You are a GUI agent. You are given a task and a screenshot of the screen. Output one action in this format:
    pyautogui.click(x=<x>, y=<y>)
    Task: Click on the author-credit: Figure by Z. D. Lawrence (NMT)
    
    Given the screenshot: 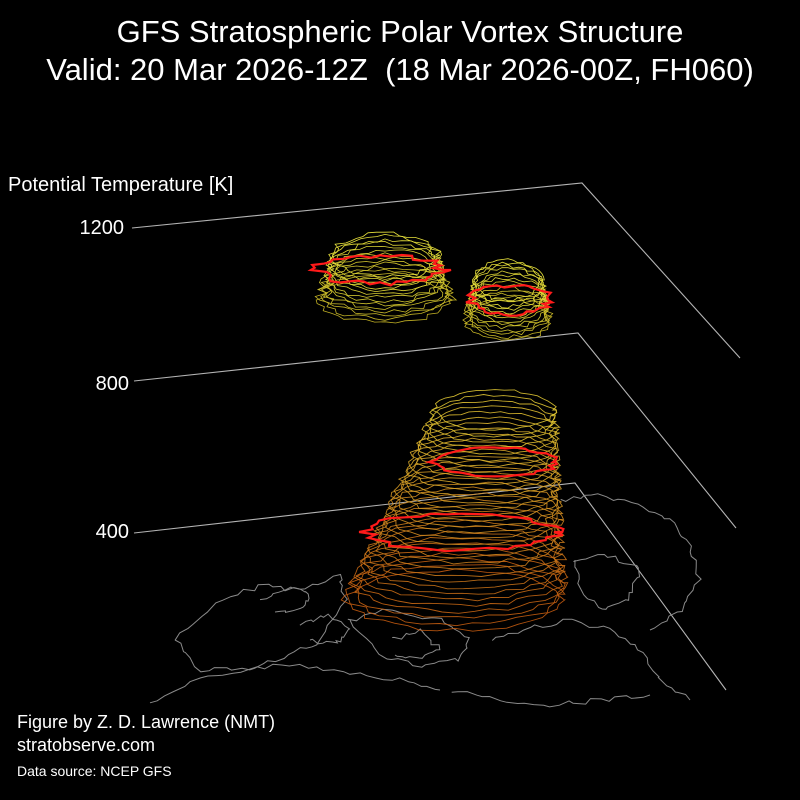 What is the action you would take?
    pyautogui.click(x=146, y=722)
    